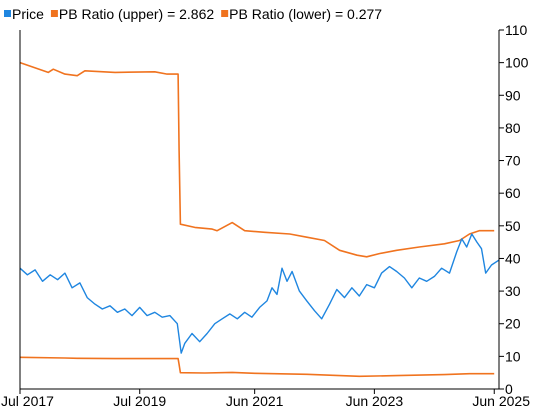 This screenshot has width=540, height=420. What do you see at coordinates (513, 356) in the screenshot?
I see `y-tick-label: 10` at bounding box center [513, 356].